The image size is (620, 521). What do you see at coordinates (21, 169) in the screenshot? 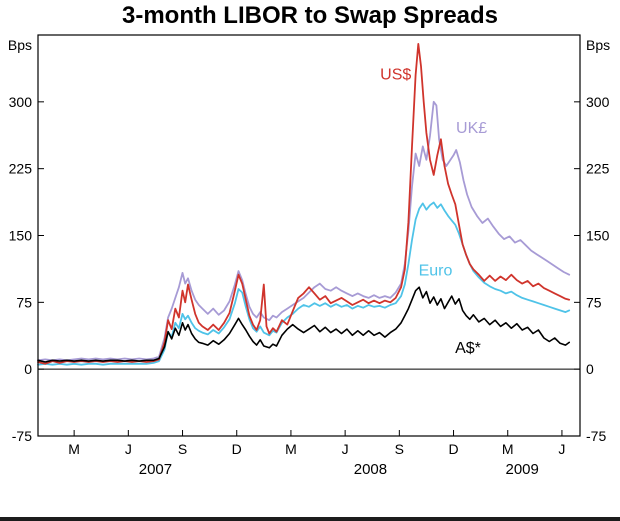
I see `y-axis-label-left: 225` at bounding box center [21, 169].